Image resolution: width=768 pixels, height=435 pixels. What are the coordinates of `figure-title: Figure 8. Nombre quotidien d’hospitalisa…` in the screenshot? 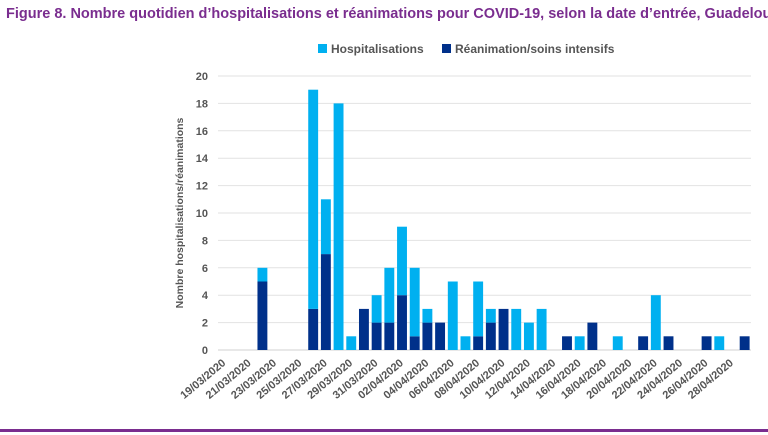 It's located at (387, 14).